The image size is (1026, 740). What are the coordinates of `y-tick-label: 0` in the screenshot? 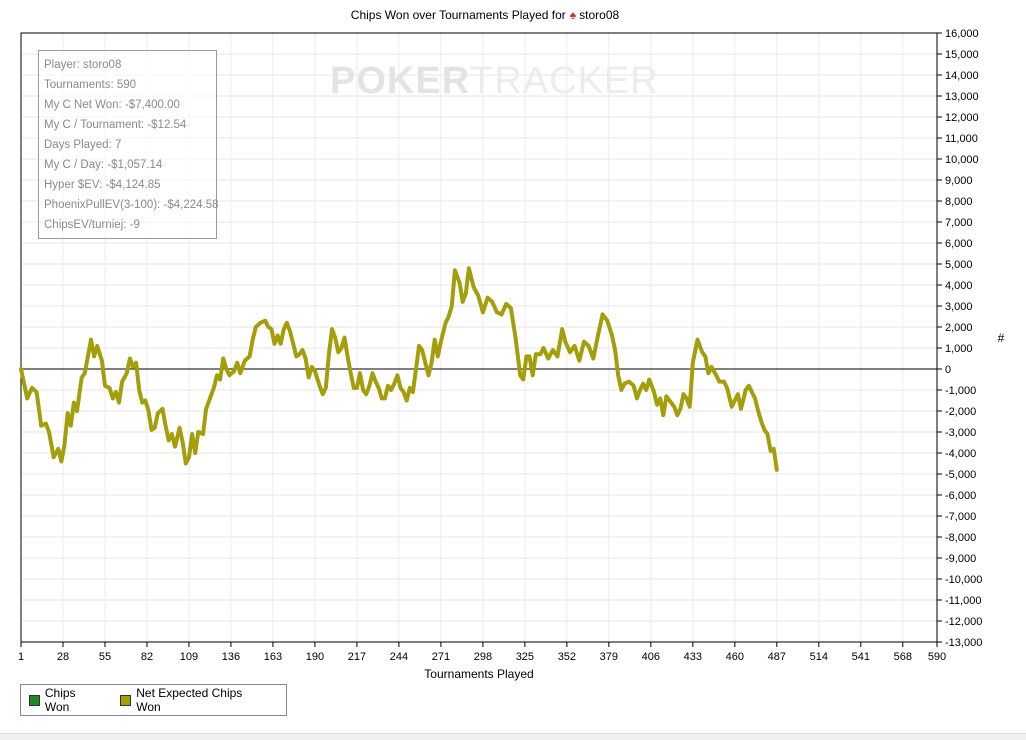 It's located at (948, 370).